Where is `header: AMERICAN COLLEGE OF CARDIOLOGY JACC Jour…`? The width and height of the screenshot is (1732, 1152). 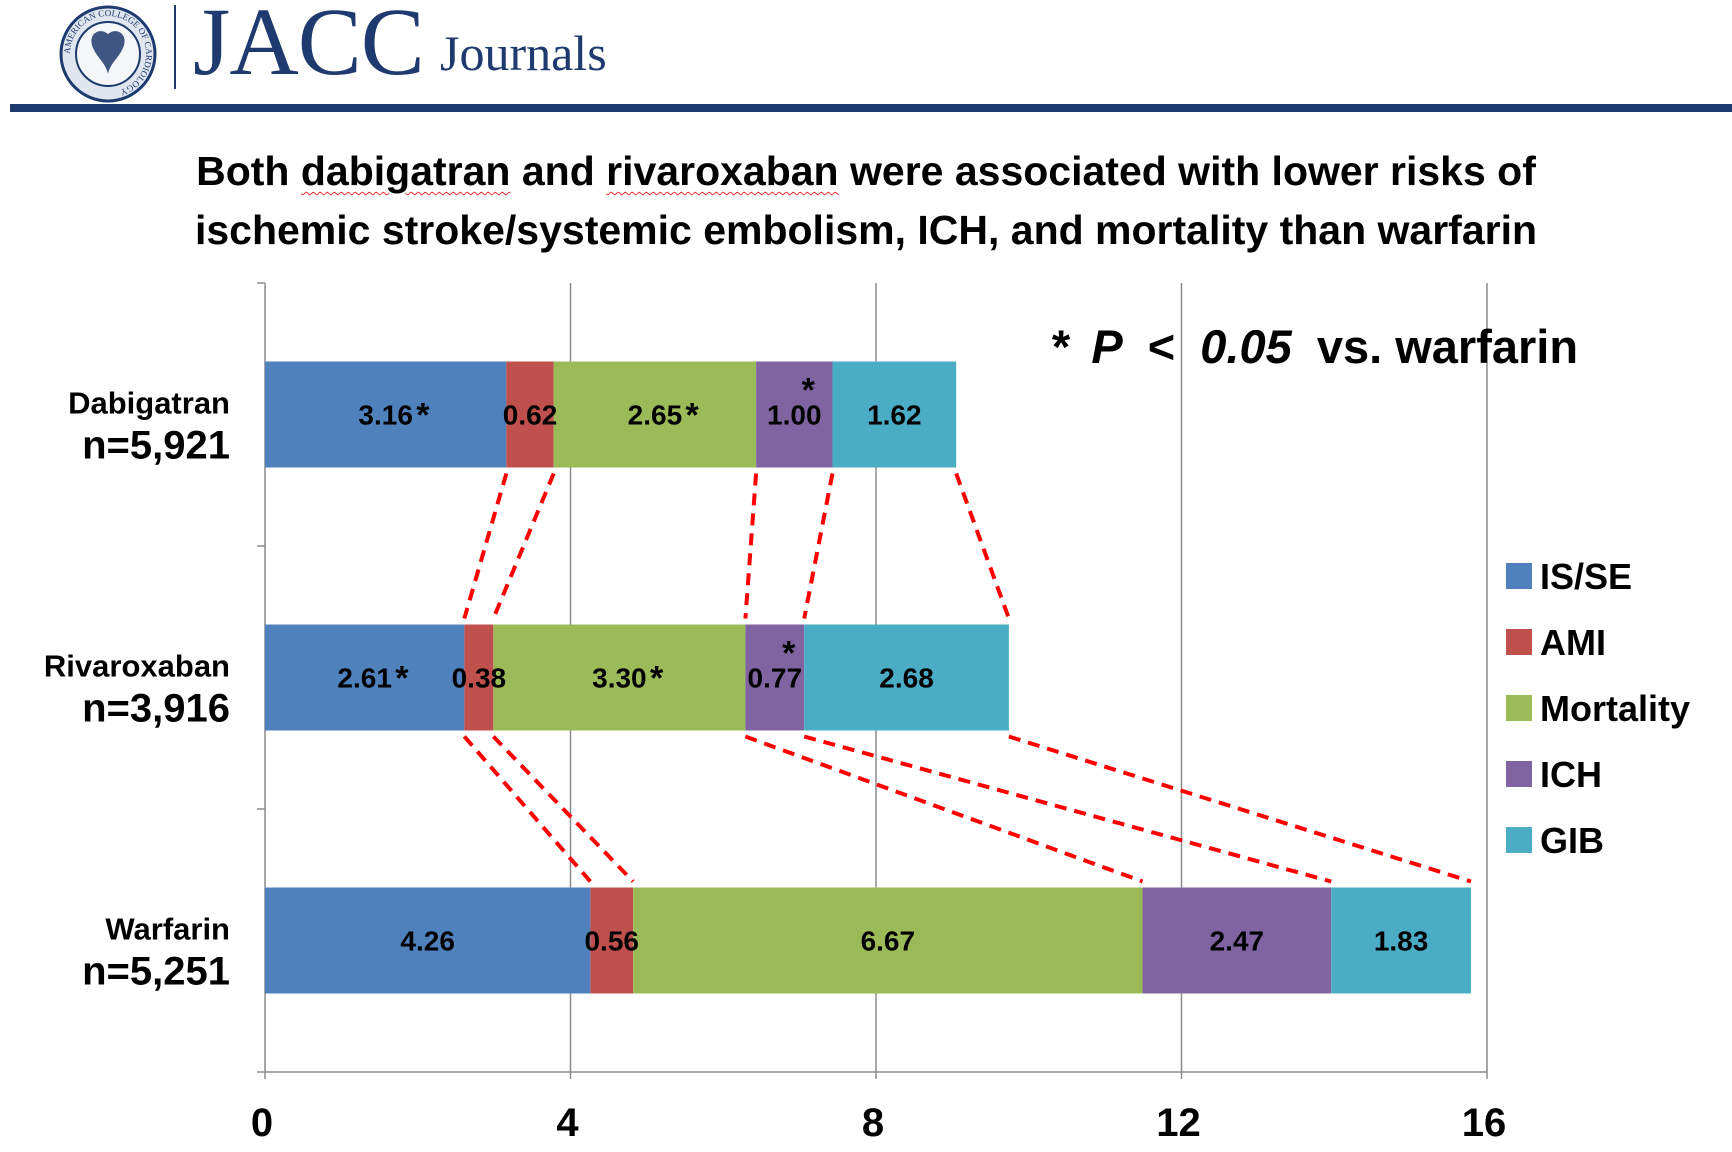 header: AMERICAN COLLEGE OF CARDIOLOGY JACC Jour… is located at coordinates (866, 57).